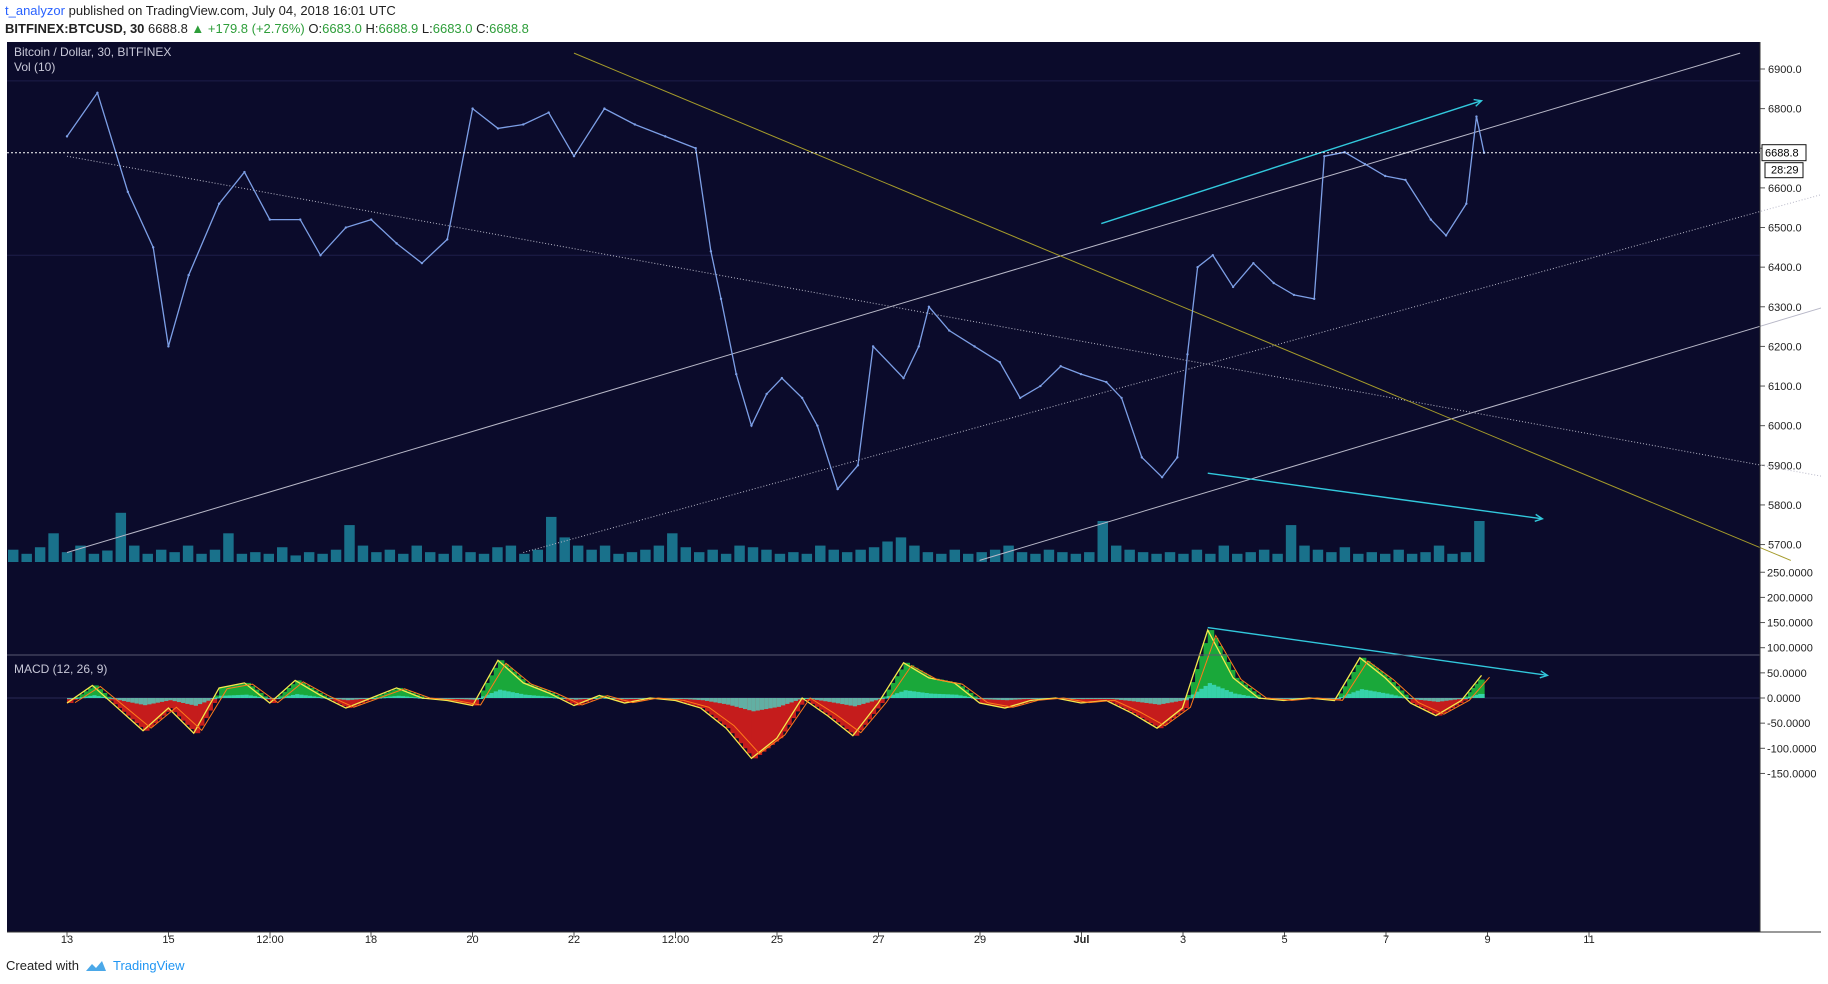  I want to click on time-tick-label: 22, so click(574, 939).